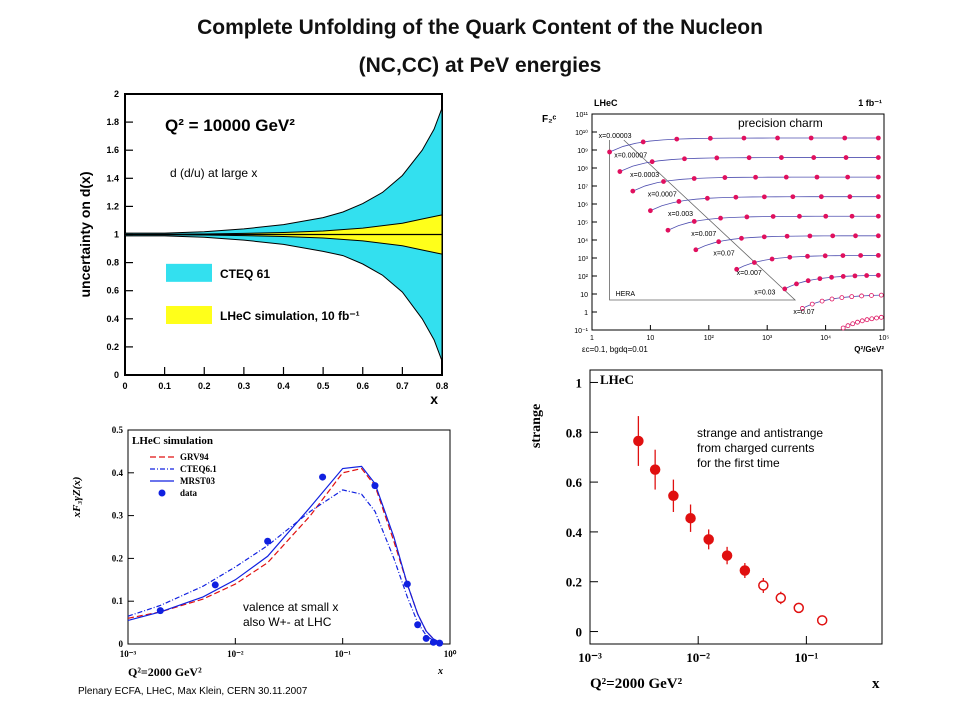 This screenshot has width=960, height=720. Describe the element at coordinates (164, 386) in the screenshot. I see `x-tick-label: 0.1` at that location.